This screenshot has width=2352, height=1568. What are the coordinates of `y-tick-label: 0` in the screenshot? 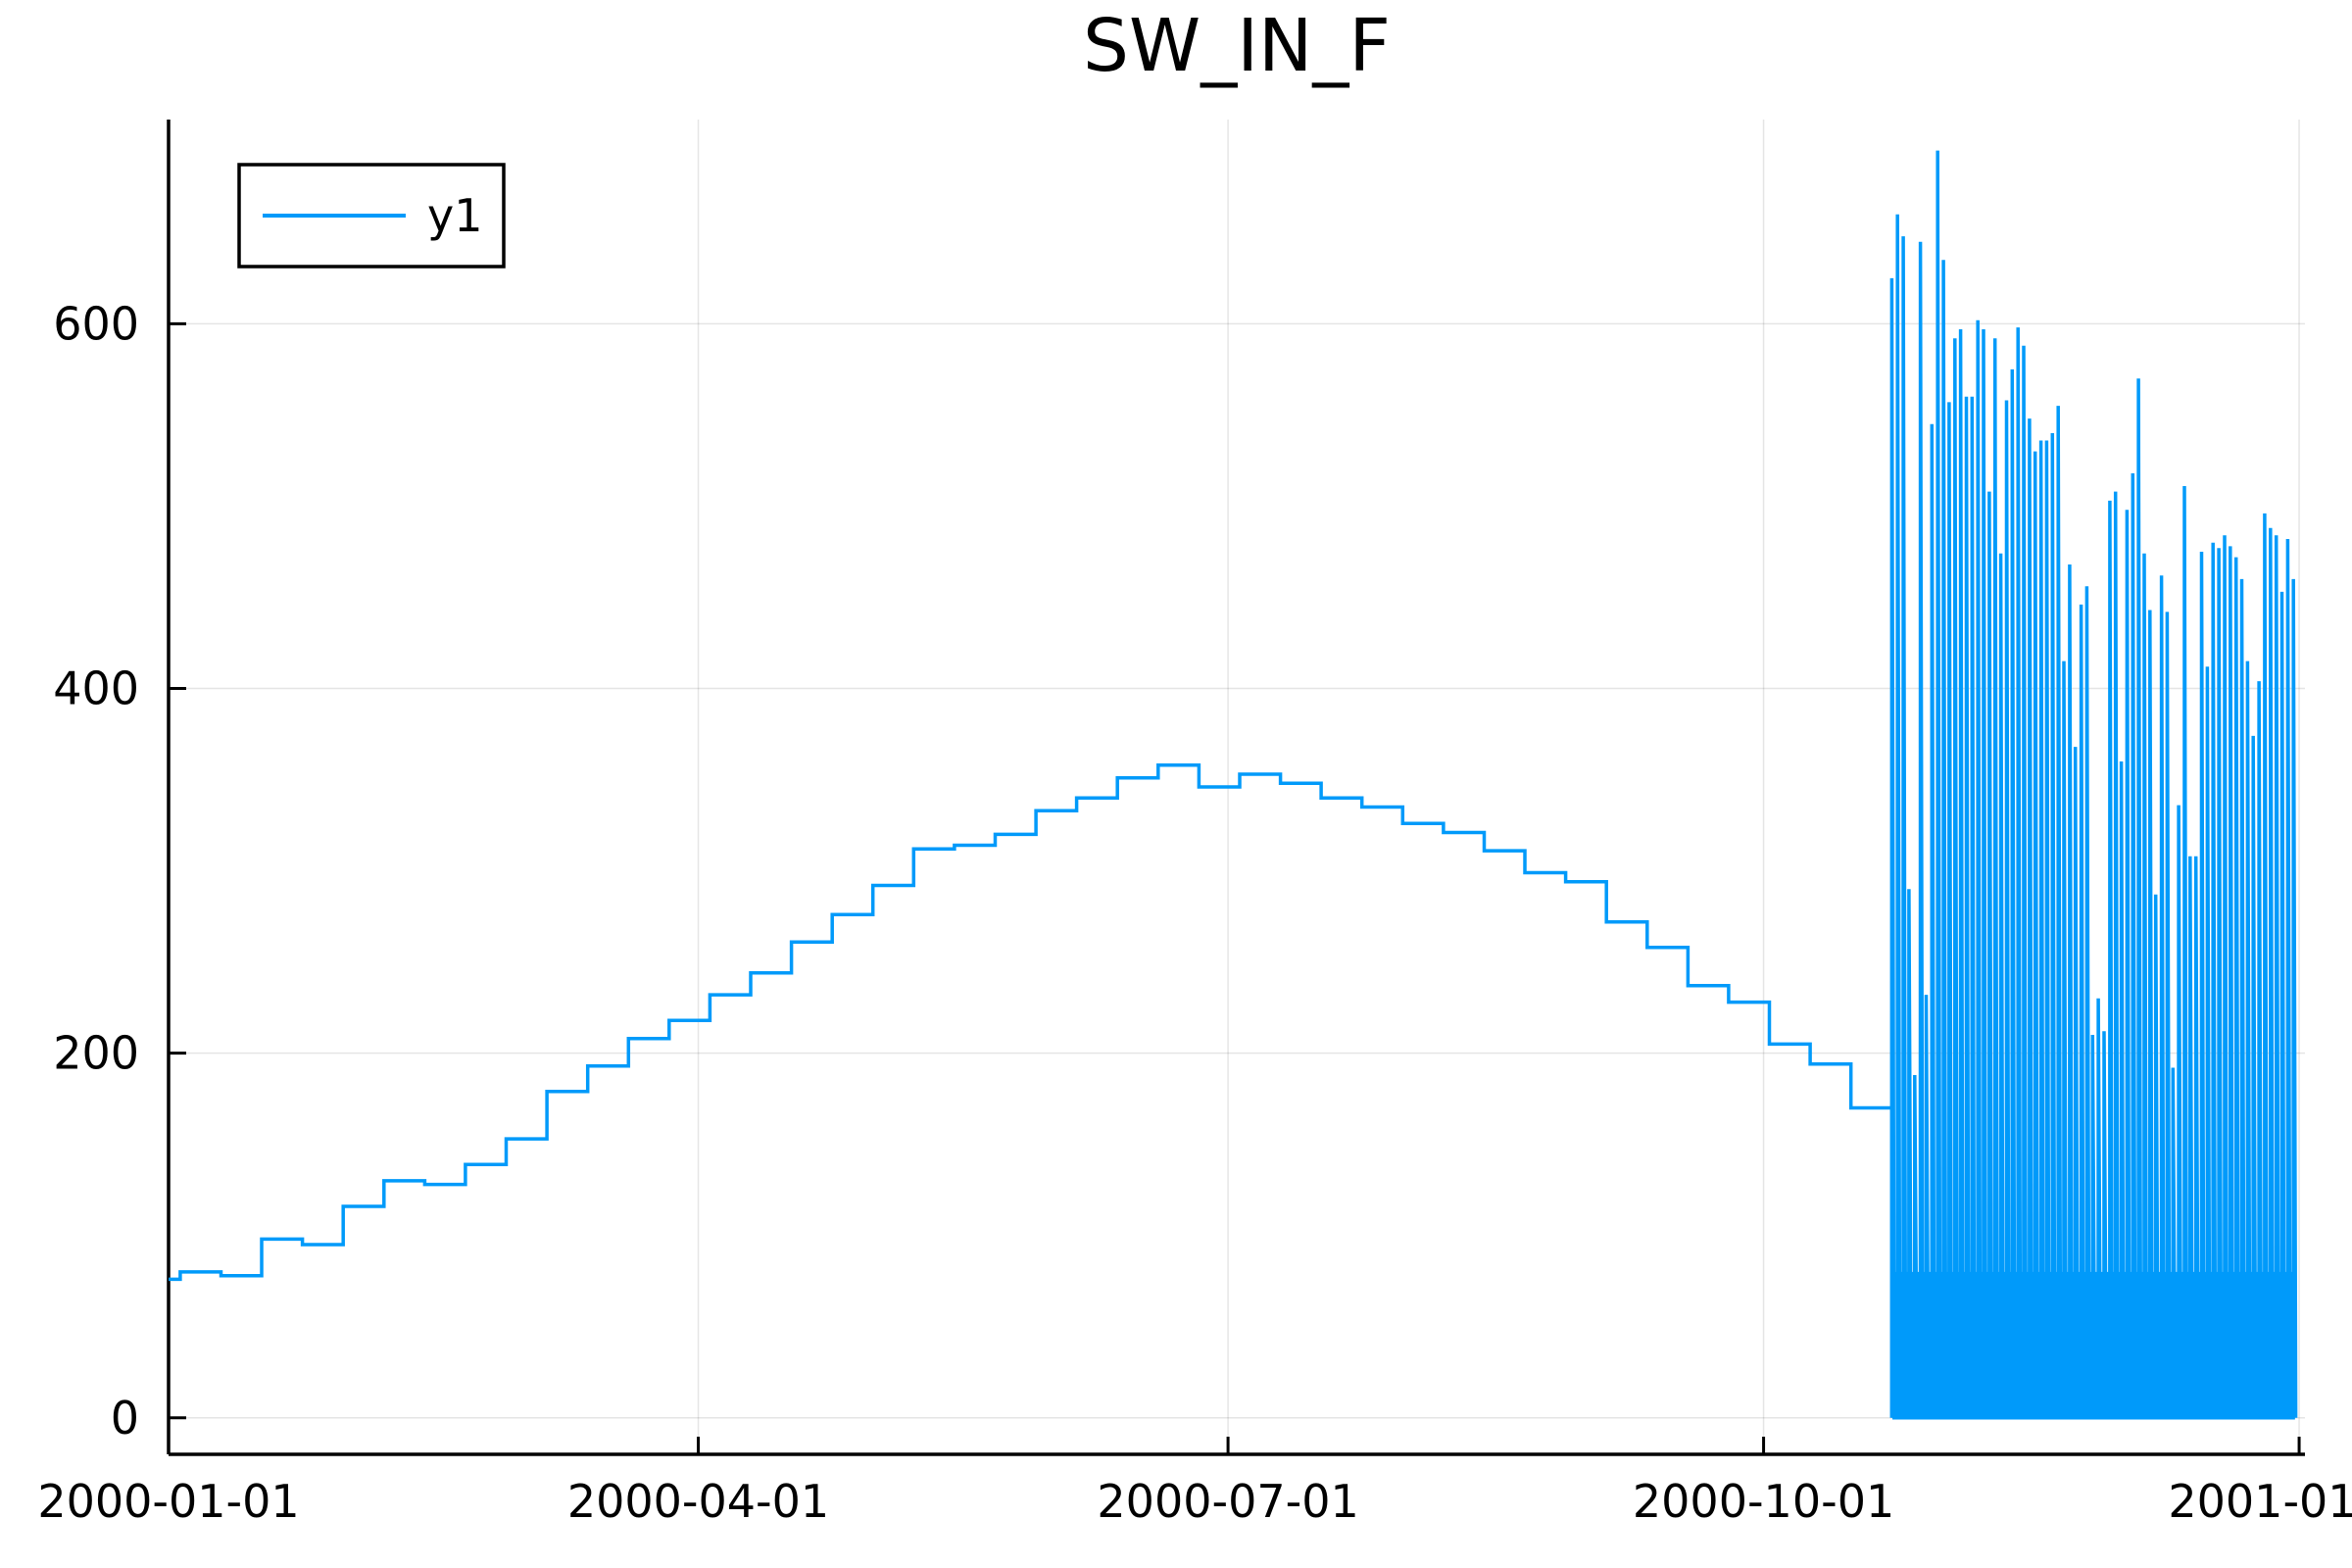 It's located at (125, 1418).